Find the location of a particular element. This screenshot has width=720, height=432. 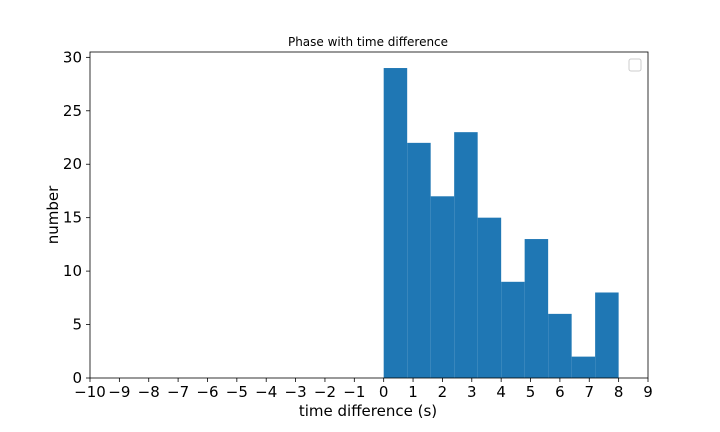

x-tick-label: 6 is located at coordinates (560, 392).